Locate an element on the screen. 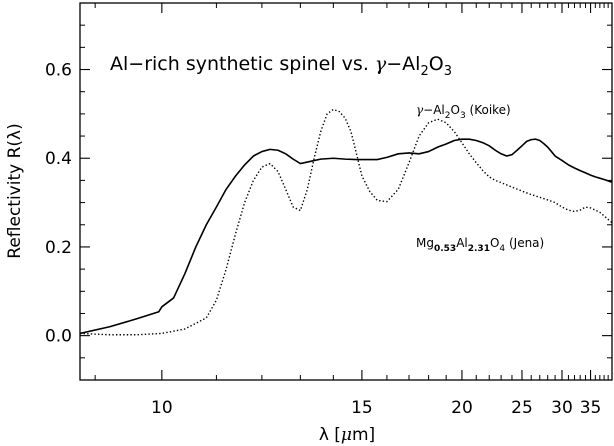 This screenshot has width=614, height=446. y-axis-title: Reflectivity R(λ) is located at coordinates (15, 190).